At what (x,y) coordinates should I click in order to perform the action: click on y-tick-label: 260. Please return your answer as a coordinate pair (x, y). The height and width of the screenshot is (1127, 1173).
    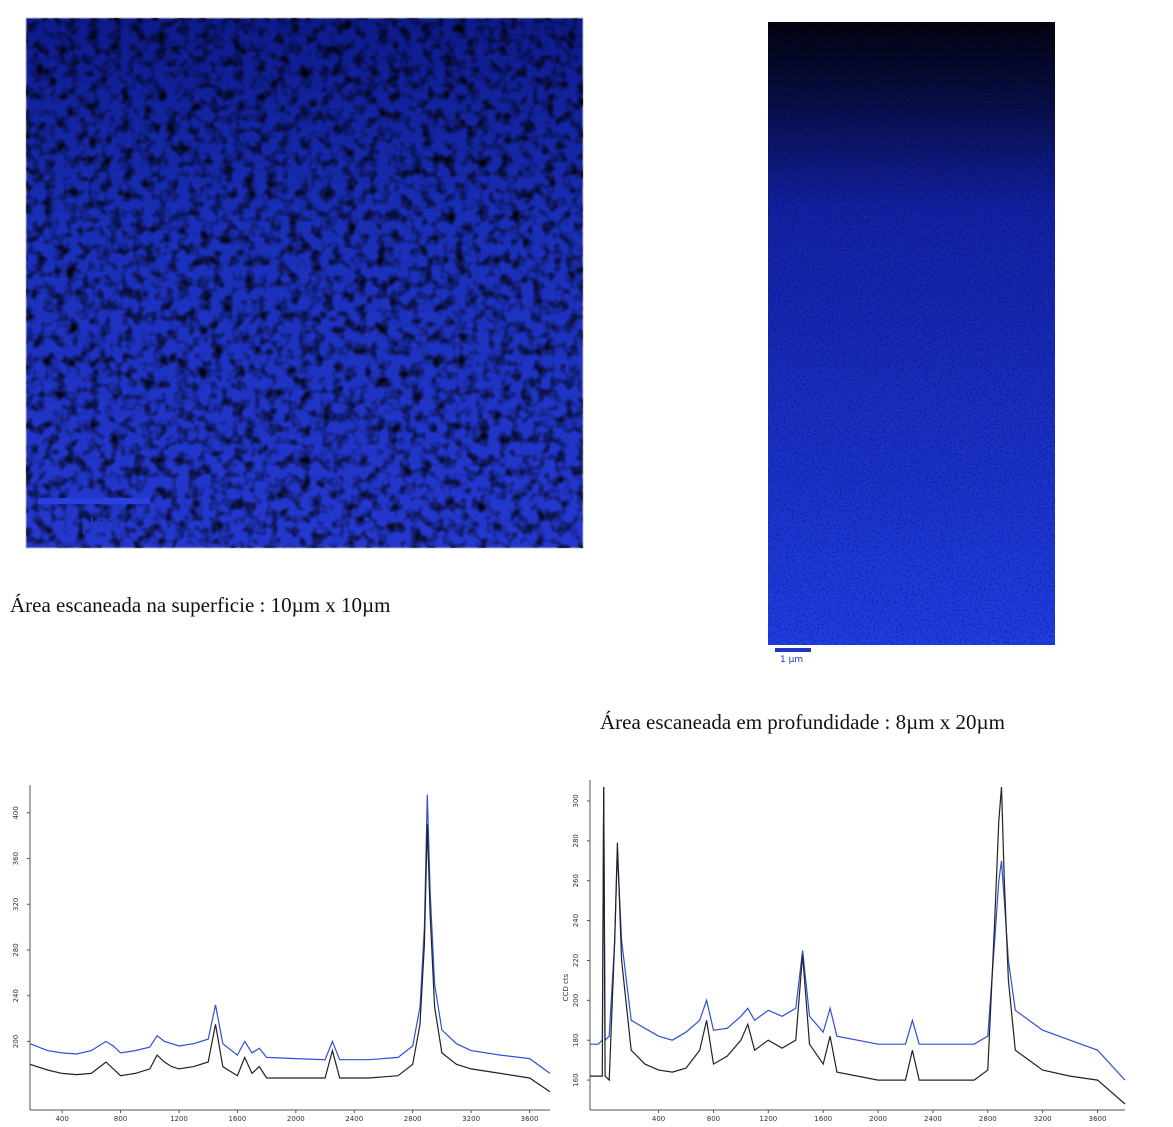
    Looking at the image, I should click on (576, 880).